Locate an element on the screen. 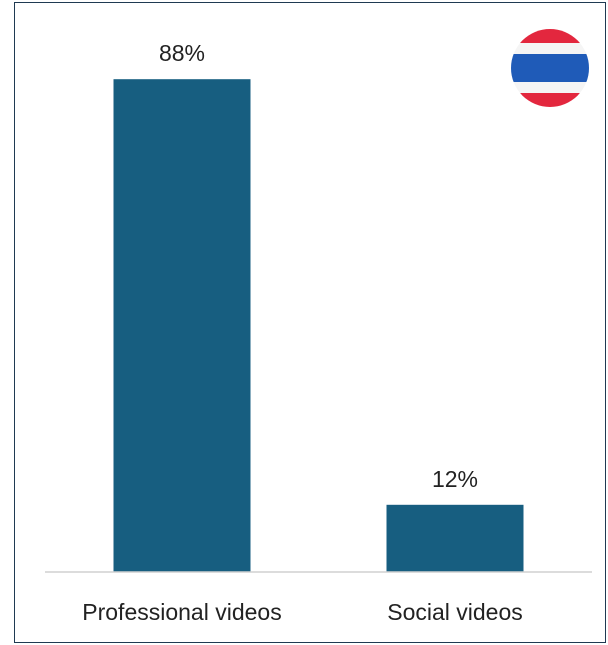  bar-social-videos is located at coordinates (455, 538).